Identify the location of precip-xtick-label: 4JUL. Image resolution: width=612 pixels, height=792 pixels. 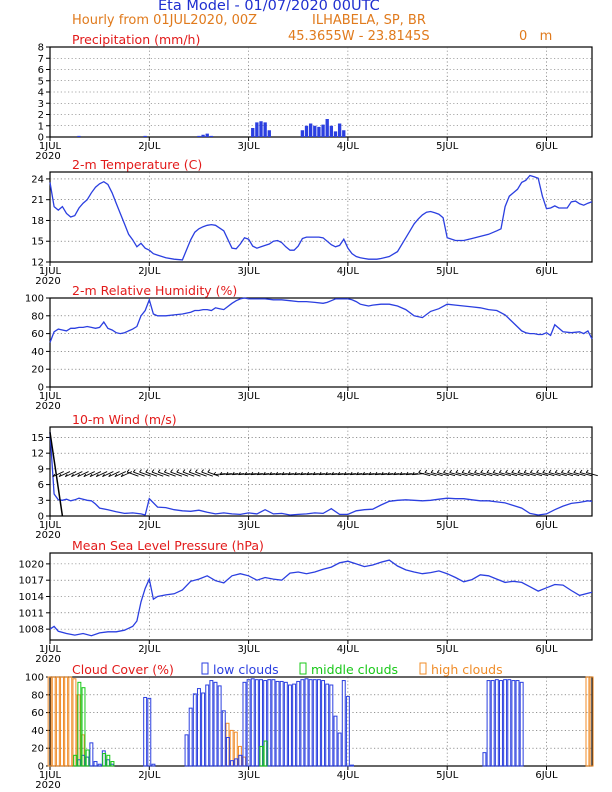
(348, 146).